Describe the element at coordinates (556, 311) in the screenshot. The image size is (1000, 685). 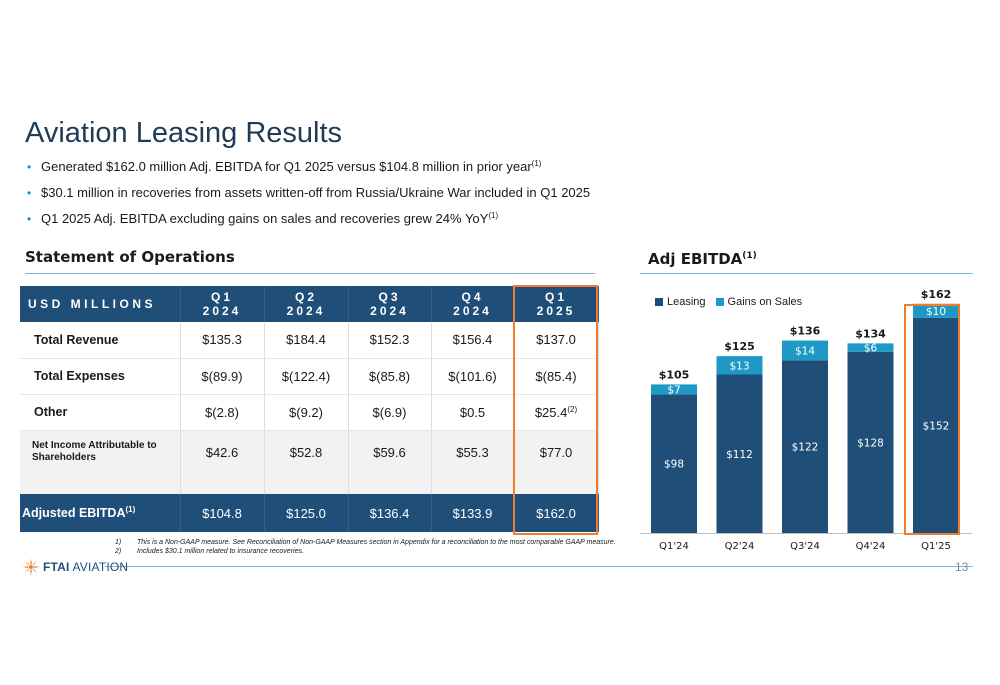
I see `column-header-year: 2025` at that location.